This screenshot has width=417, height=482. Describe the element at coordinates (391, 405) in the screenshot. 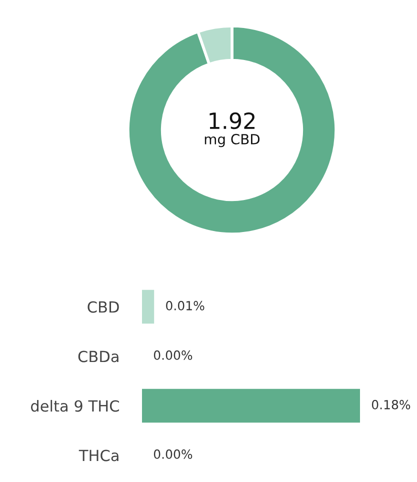

I see `data-label: 0.18%` at that location.